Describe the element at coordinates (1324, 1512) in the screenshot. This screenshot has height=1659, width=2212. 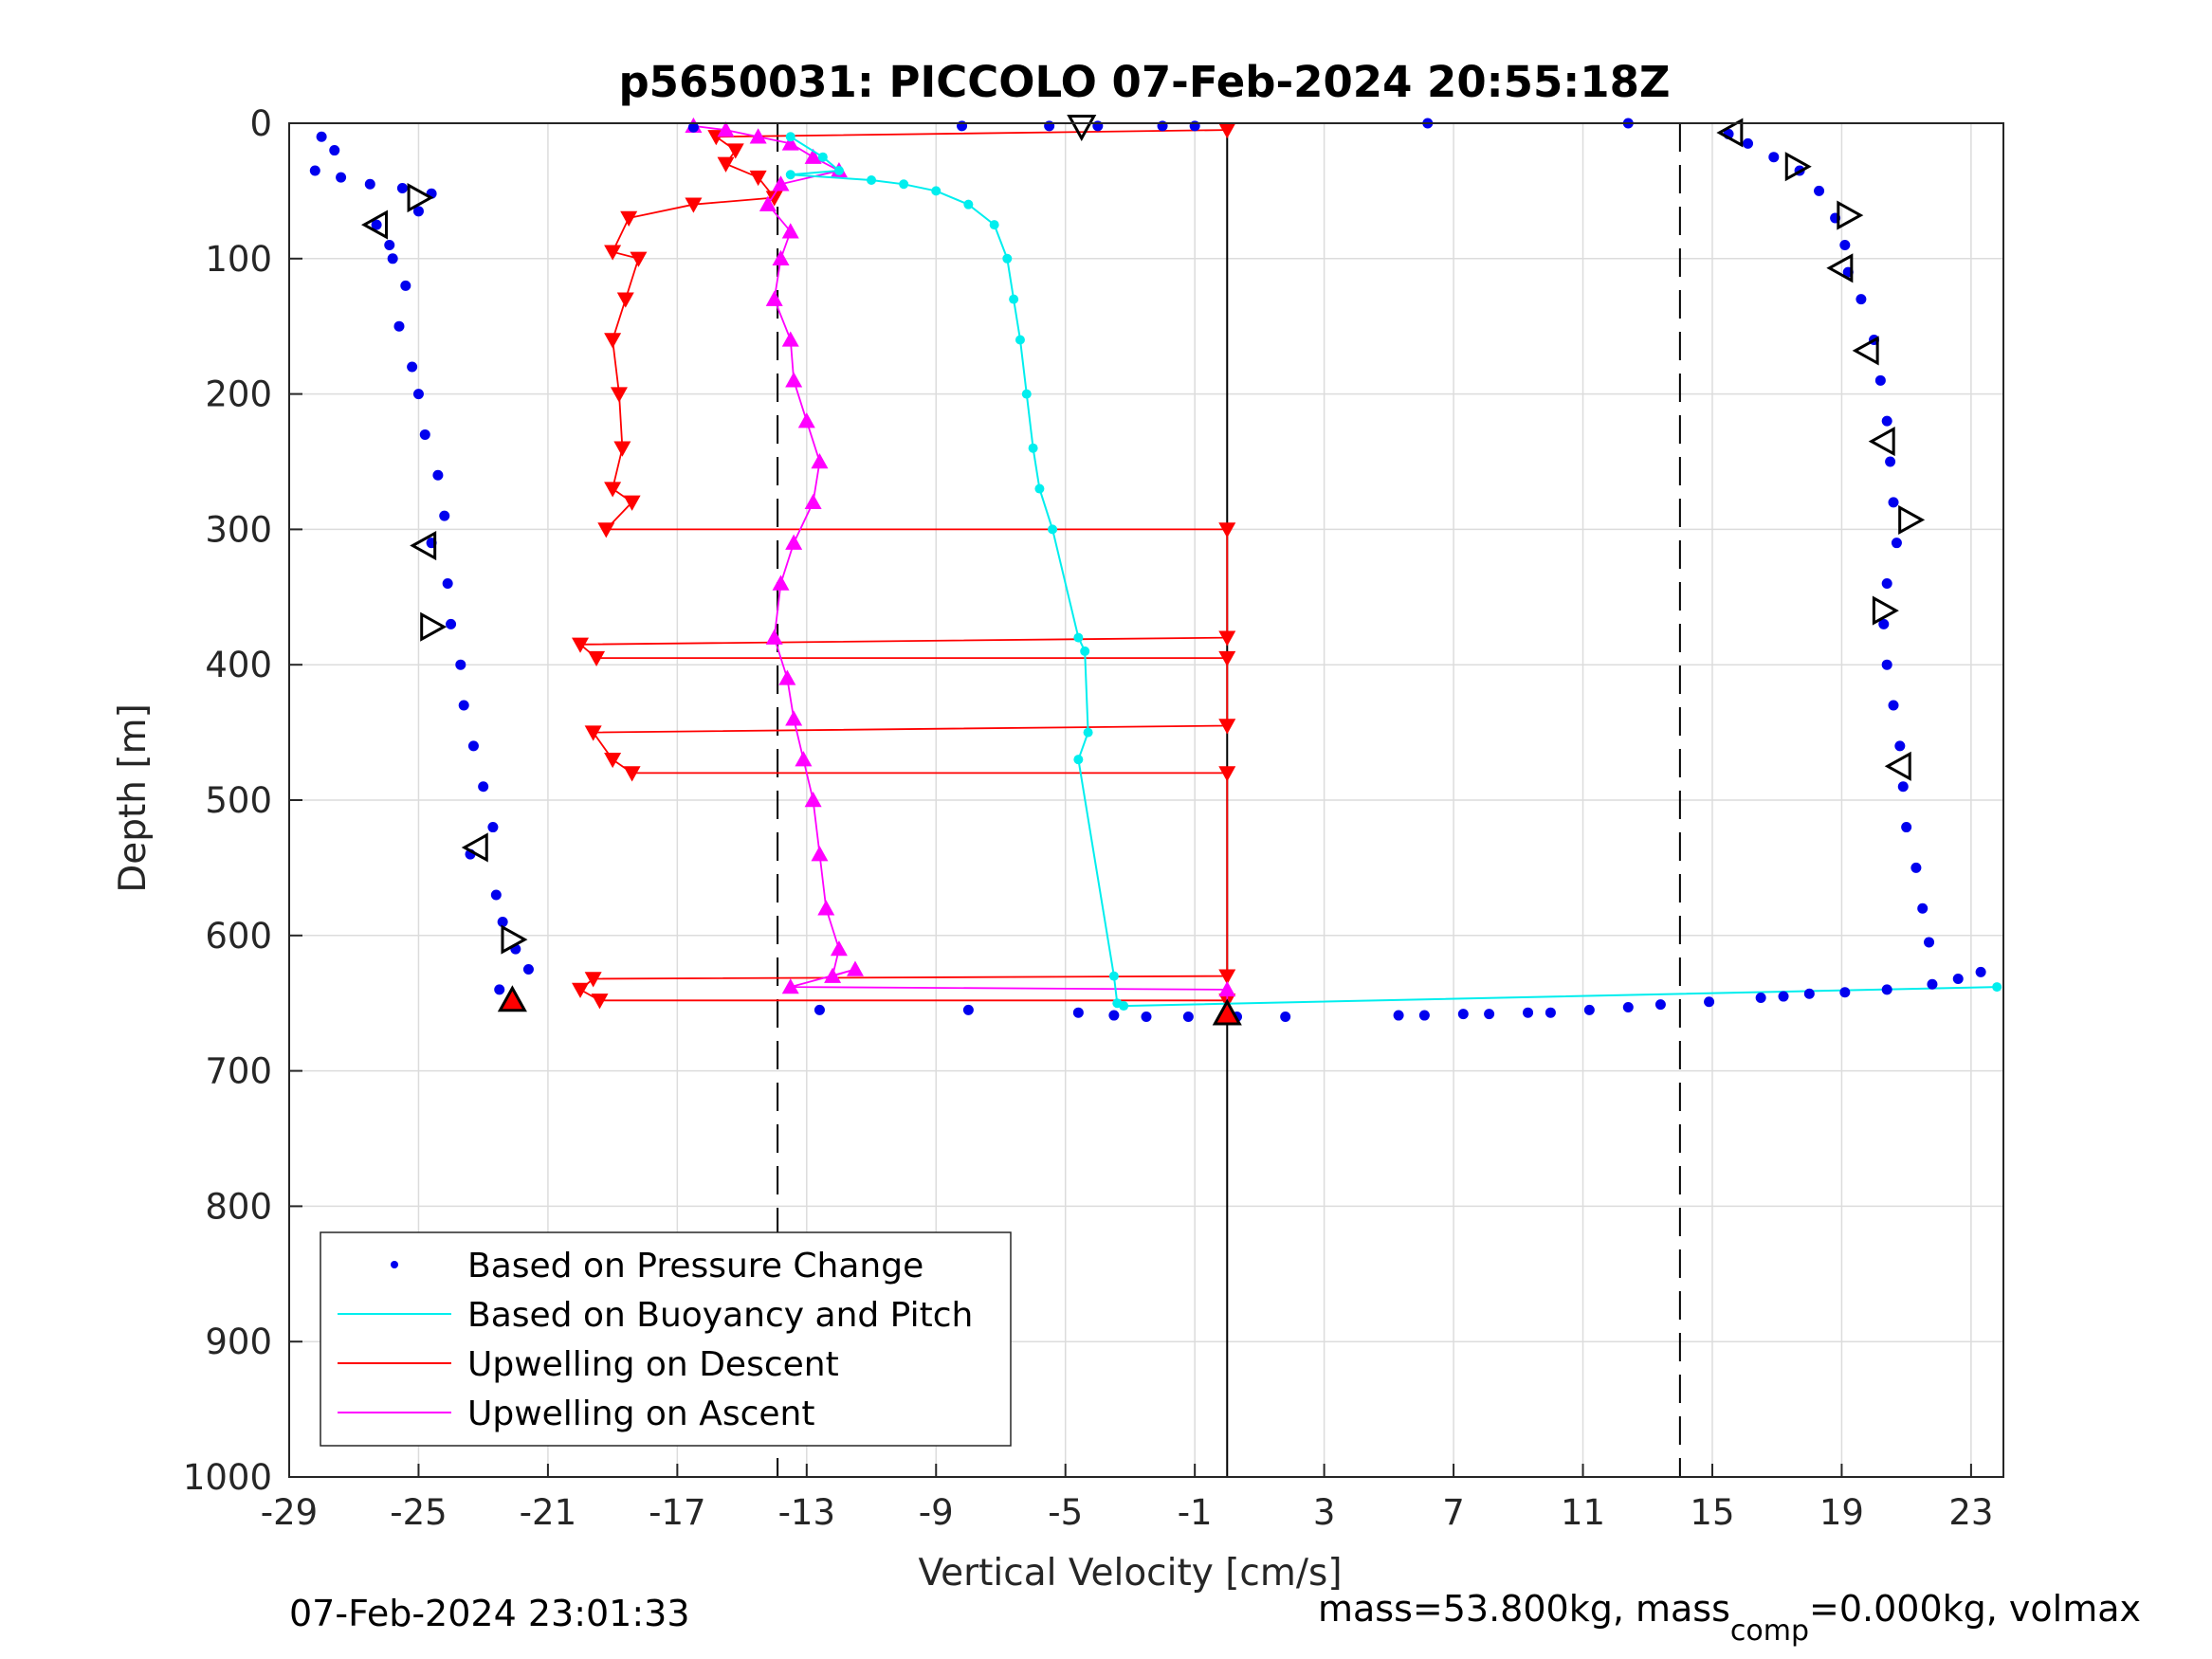
I see `x-tick-label: 3` at that location.